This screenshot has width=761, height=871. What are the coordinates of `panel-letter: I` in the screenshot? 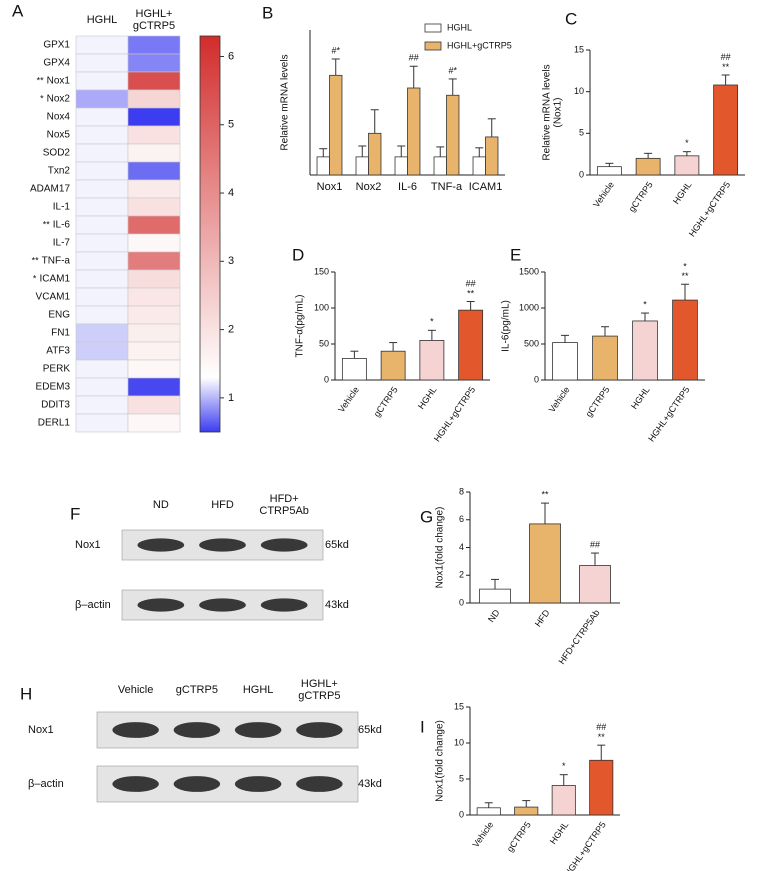 It's located at (422, 726).